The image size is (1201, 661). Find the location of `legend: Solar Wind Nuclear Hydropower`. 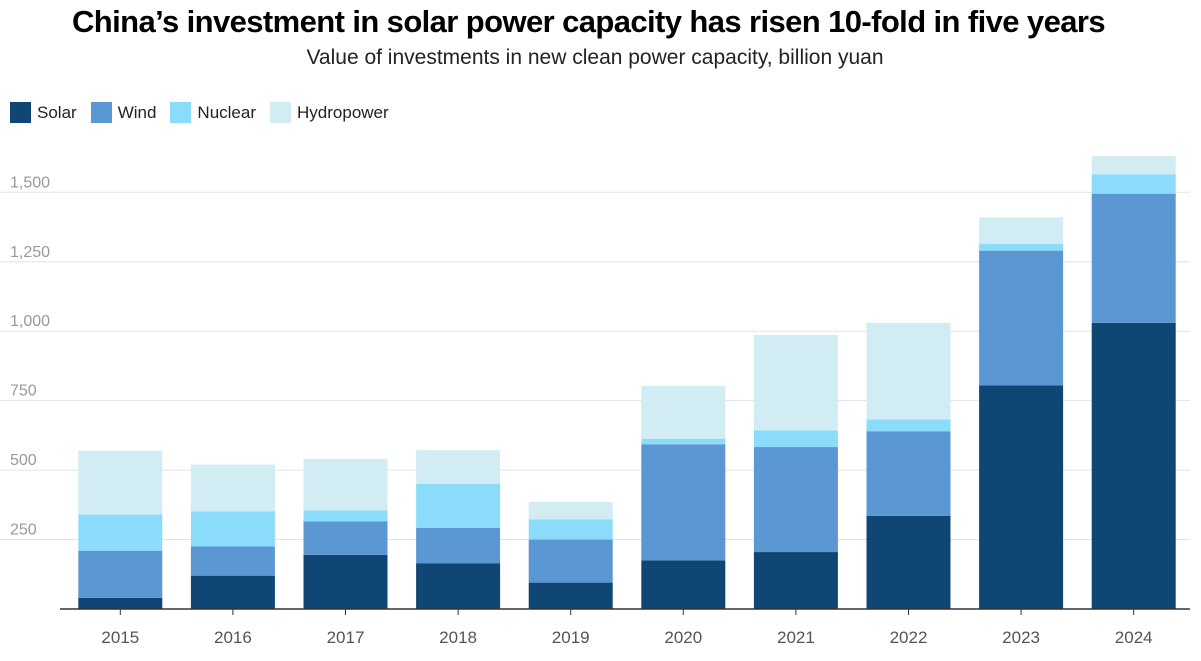

legend: Solar Wind Nuclear Hydropower is located at coordinates (199, 112).